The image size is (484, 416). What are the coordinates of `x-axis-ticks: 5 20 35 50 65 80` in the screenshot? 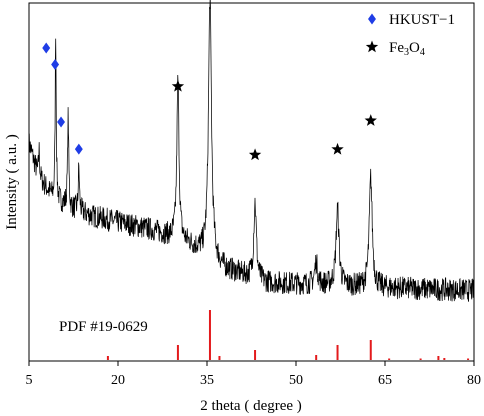 It's located at (253, 374).